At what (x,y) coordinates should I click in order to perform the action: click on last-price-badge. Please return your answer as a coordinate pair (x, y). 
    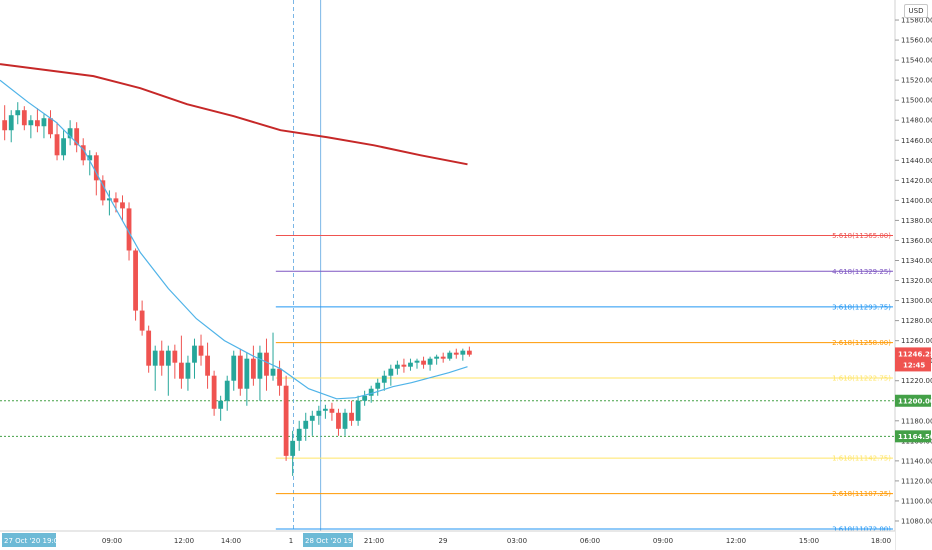
    Looking at the image, I should click on (913, 359).